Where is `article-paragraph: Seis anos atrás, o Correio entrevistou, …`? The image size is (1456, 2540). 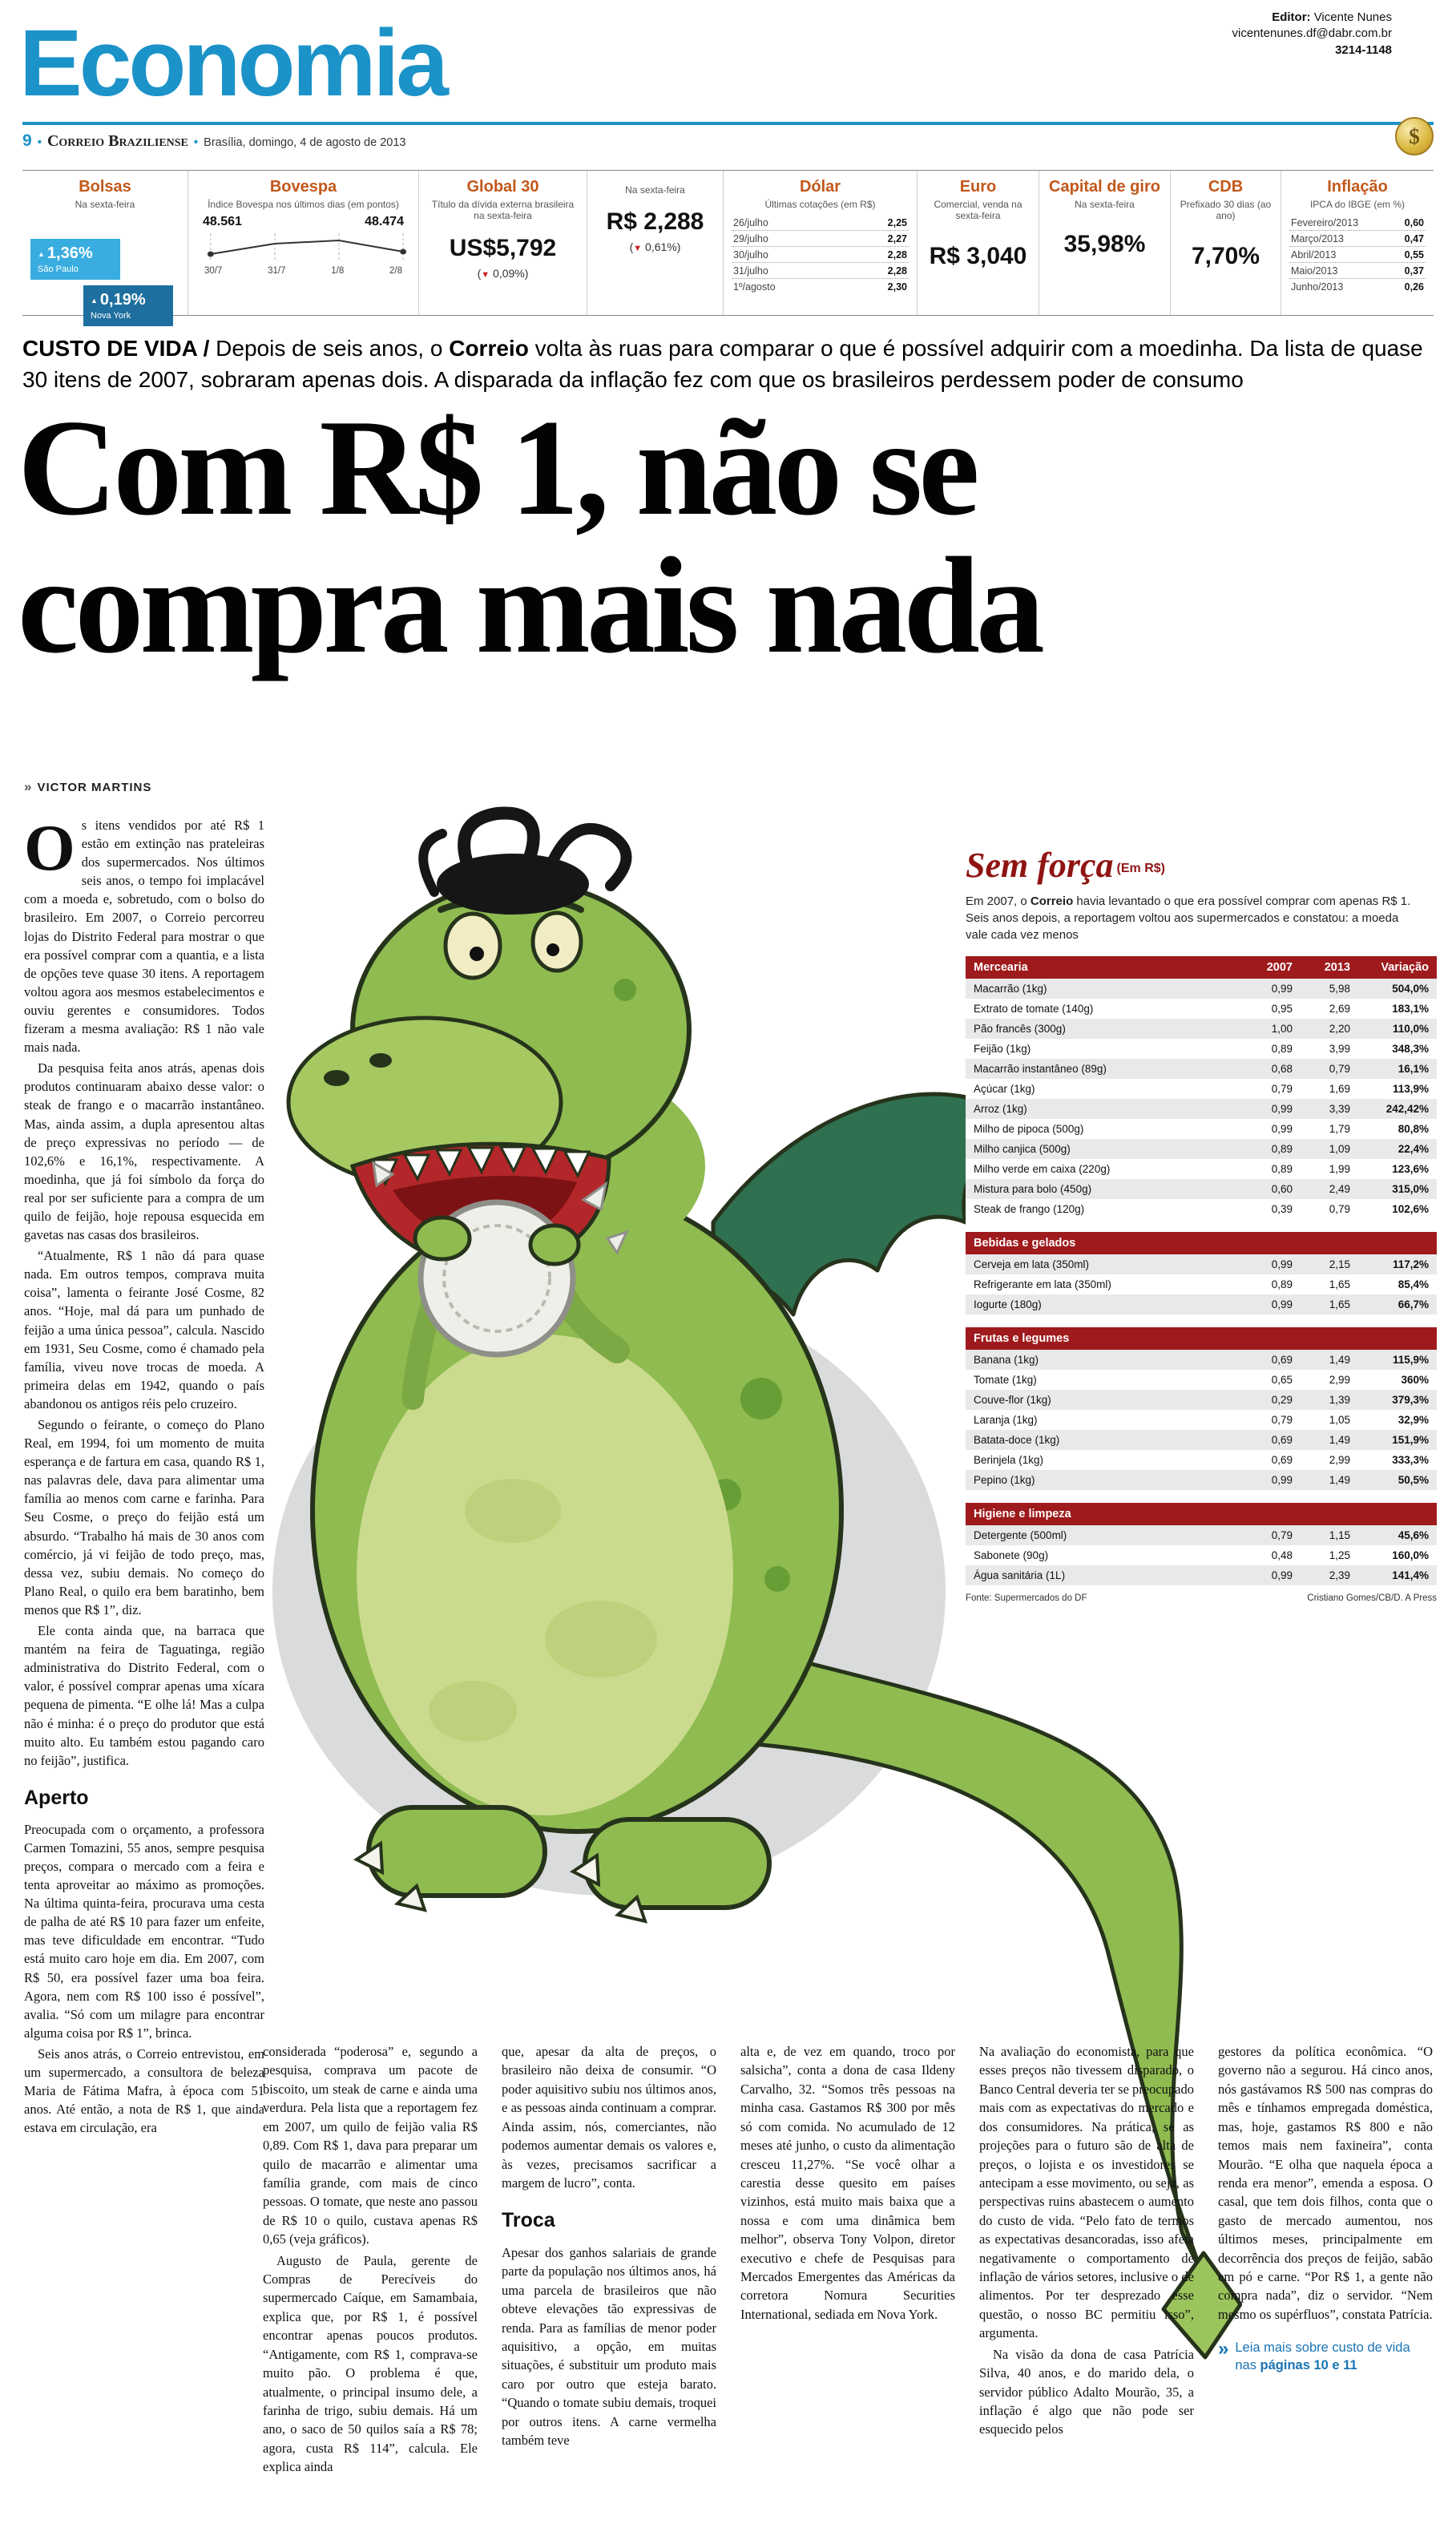
article-paragraph: Seis anos atrás, o Correio entrevistou, … is located at coordinates (144, 2090).